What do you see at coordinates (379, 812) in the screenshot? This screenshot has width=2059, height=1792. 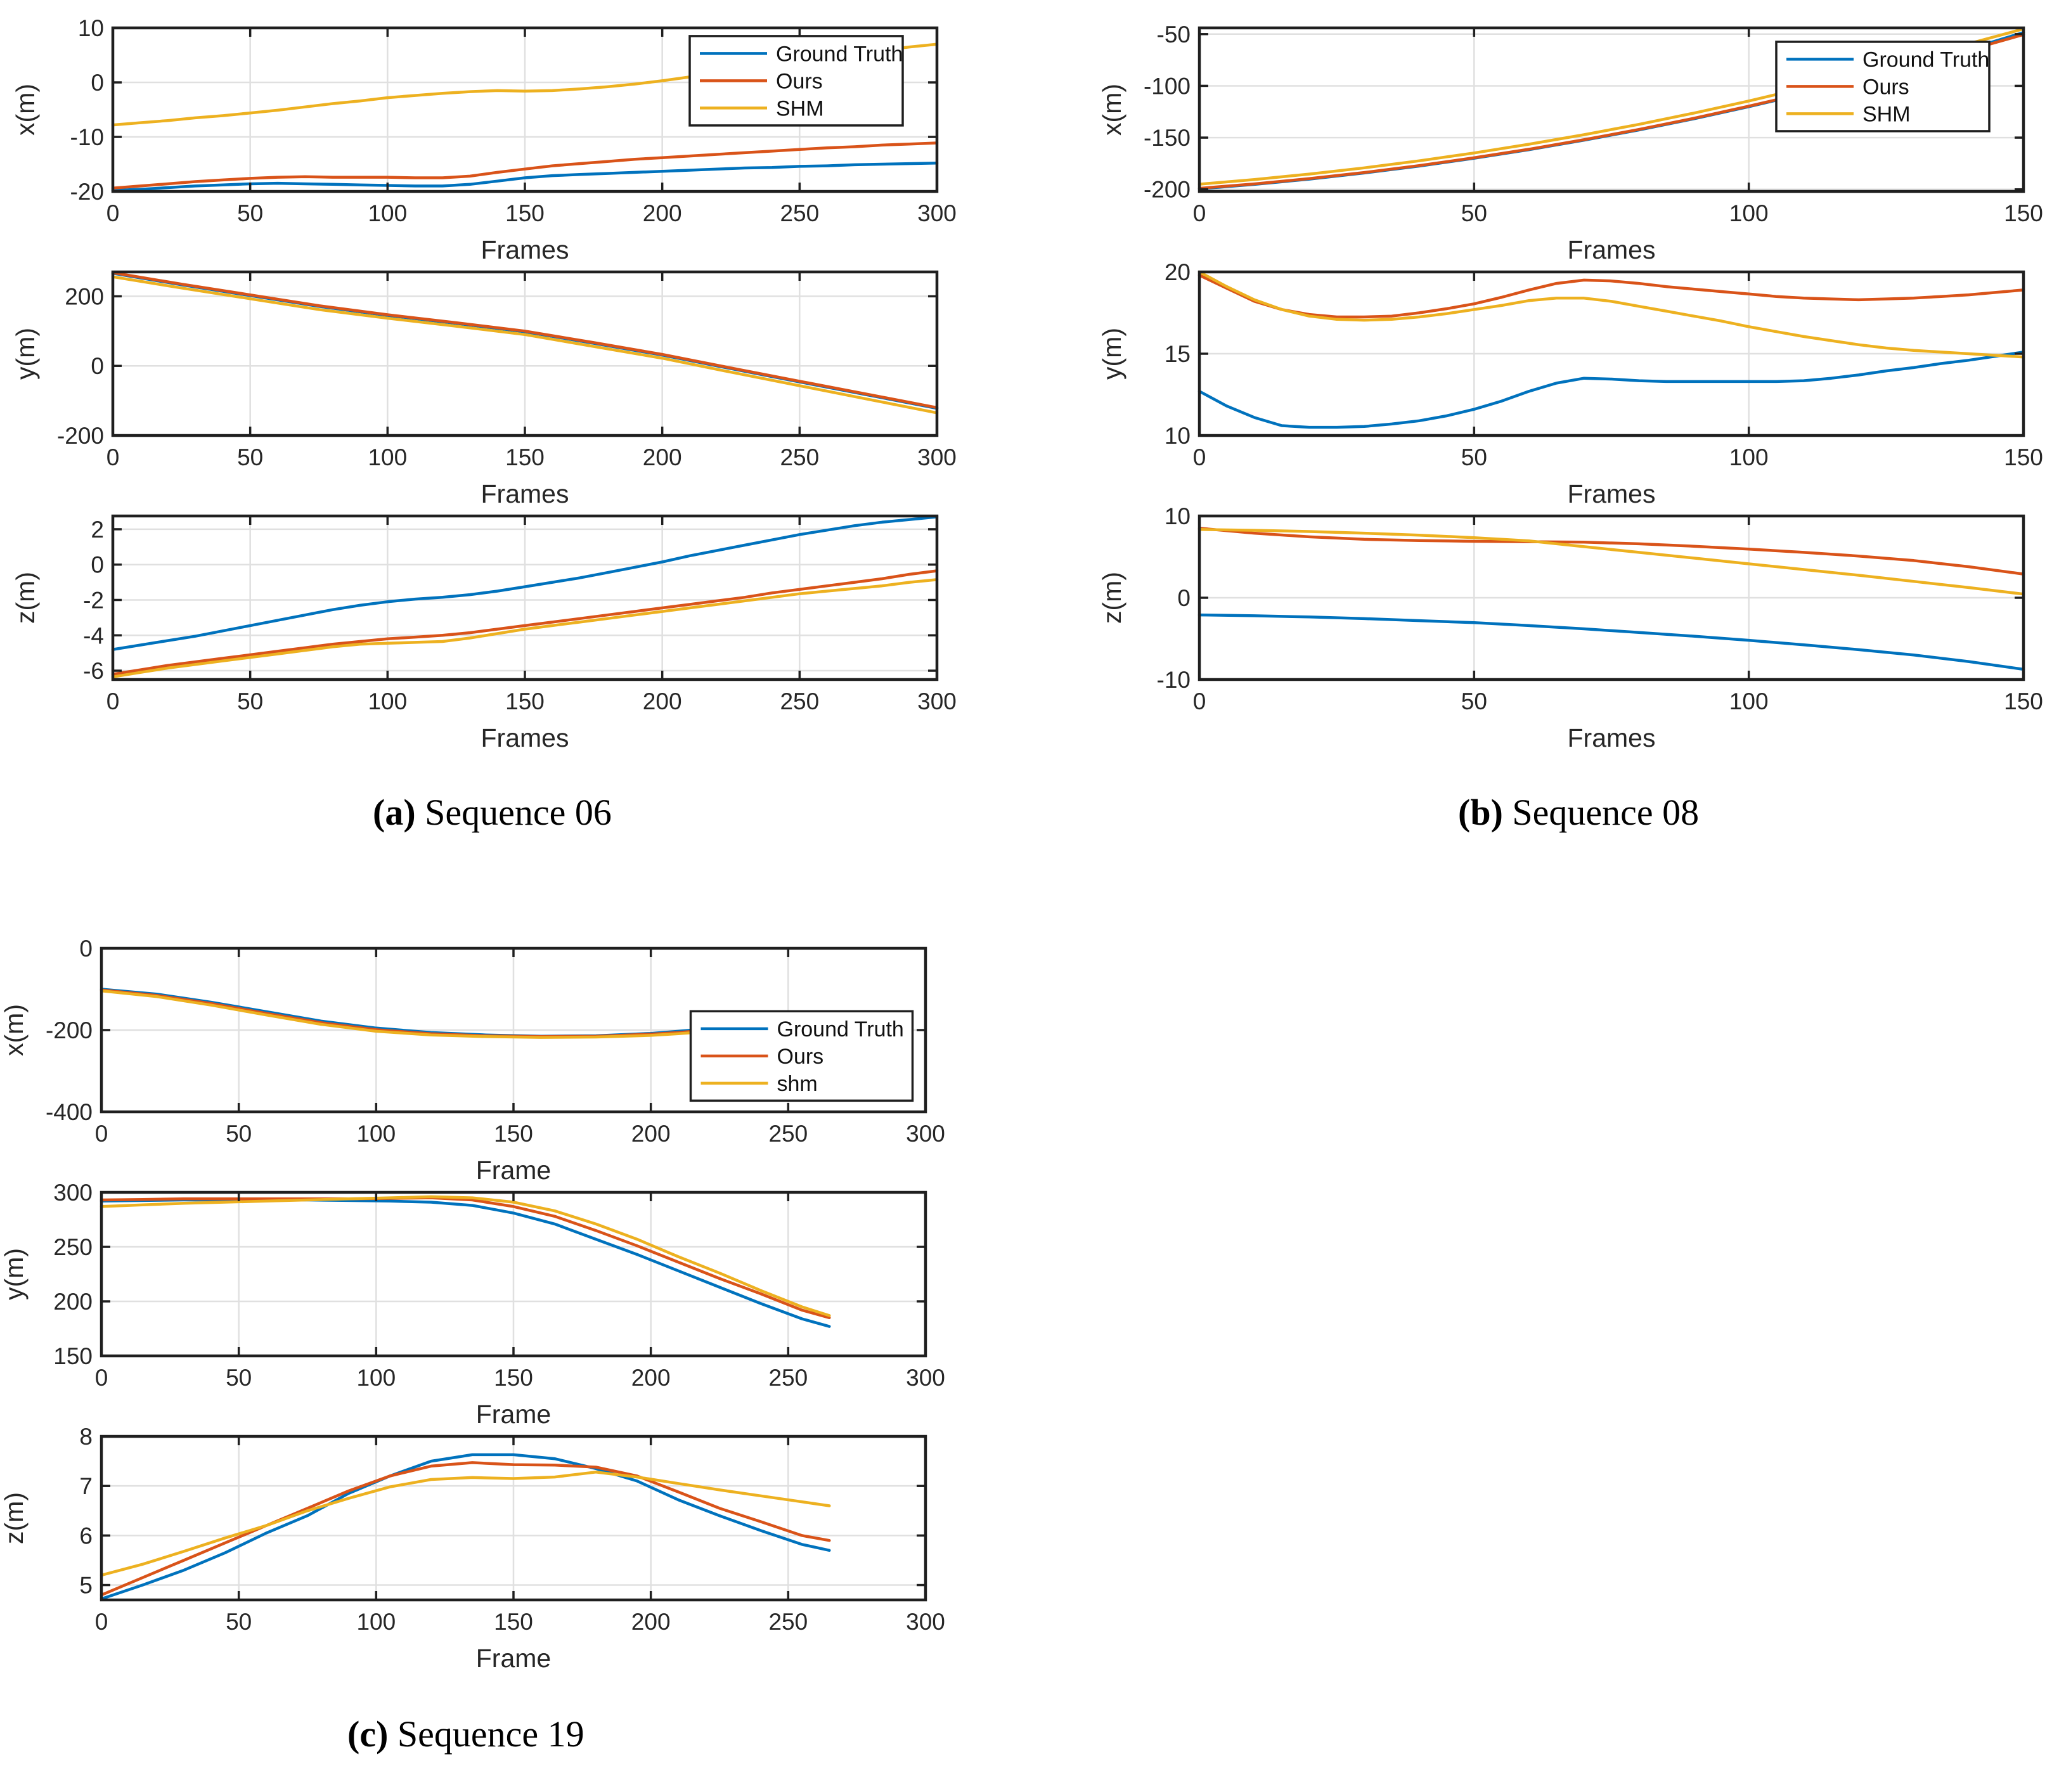 I see `caption-a-open: (` at bounding box center [379, 812].